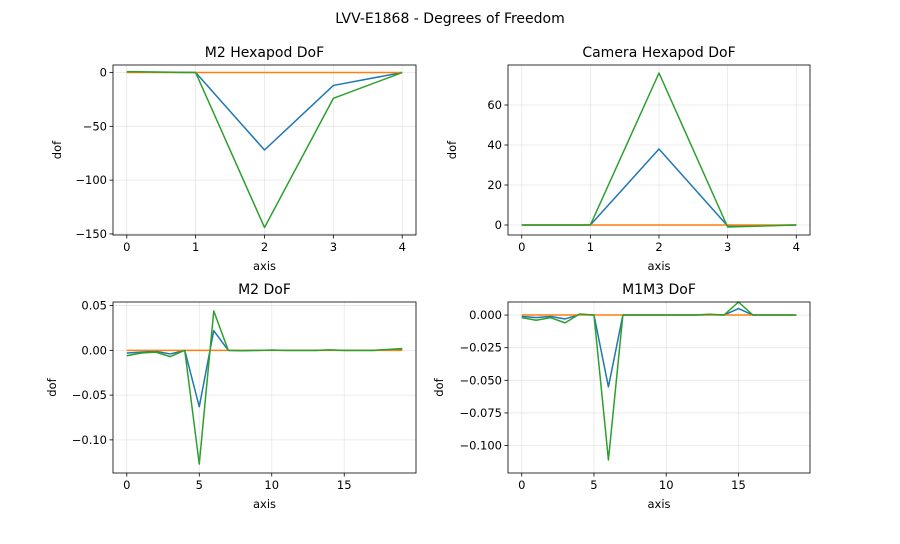 This screenshot has height=544, width=900. What do you see at coordinates (480, 380) in the screenshot?
I see `y-tick-label: −0.050` at bounding box center [480, 380].